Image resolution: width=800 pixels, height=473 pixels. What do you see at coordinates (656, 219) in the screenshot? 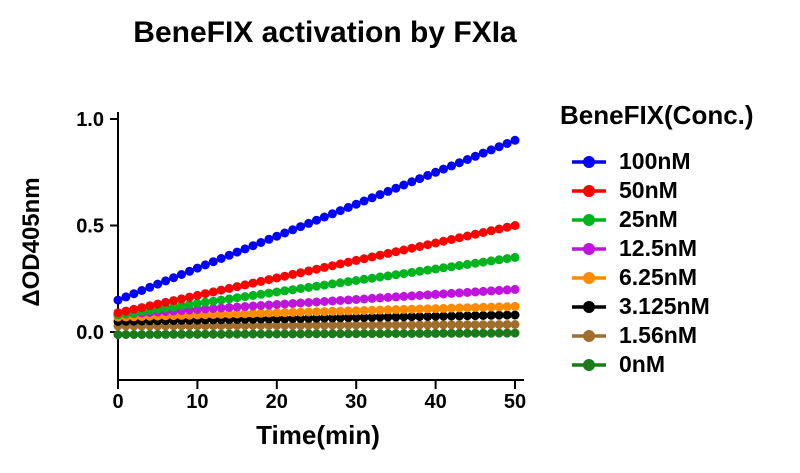
I see `legend-item: 25nM` at bounding box center [656, 219].